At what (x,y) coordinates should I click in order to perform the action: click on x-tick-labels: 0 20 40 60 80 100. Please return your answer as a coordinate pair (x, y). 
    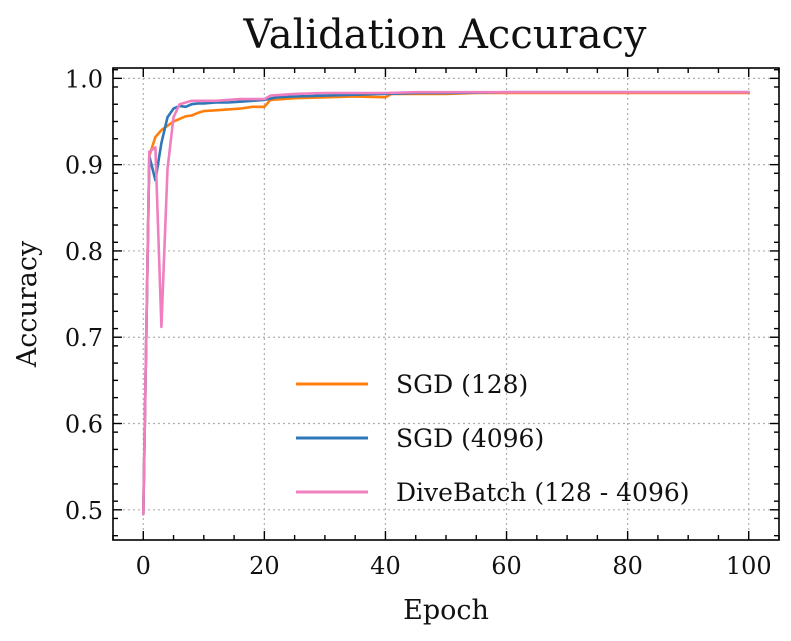
    Looking at the image, I should click on (454, 566).